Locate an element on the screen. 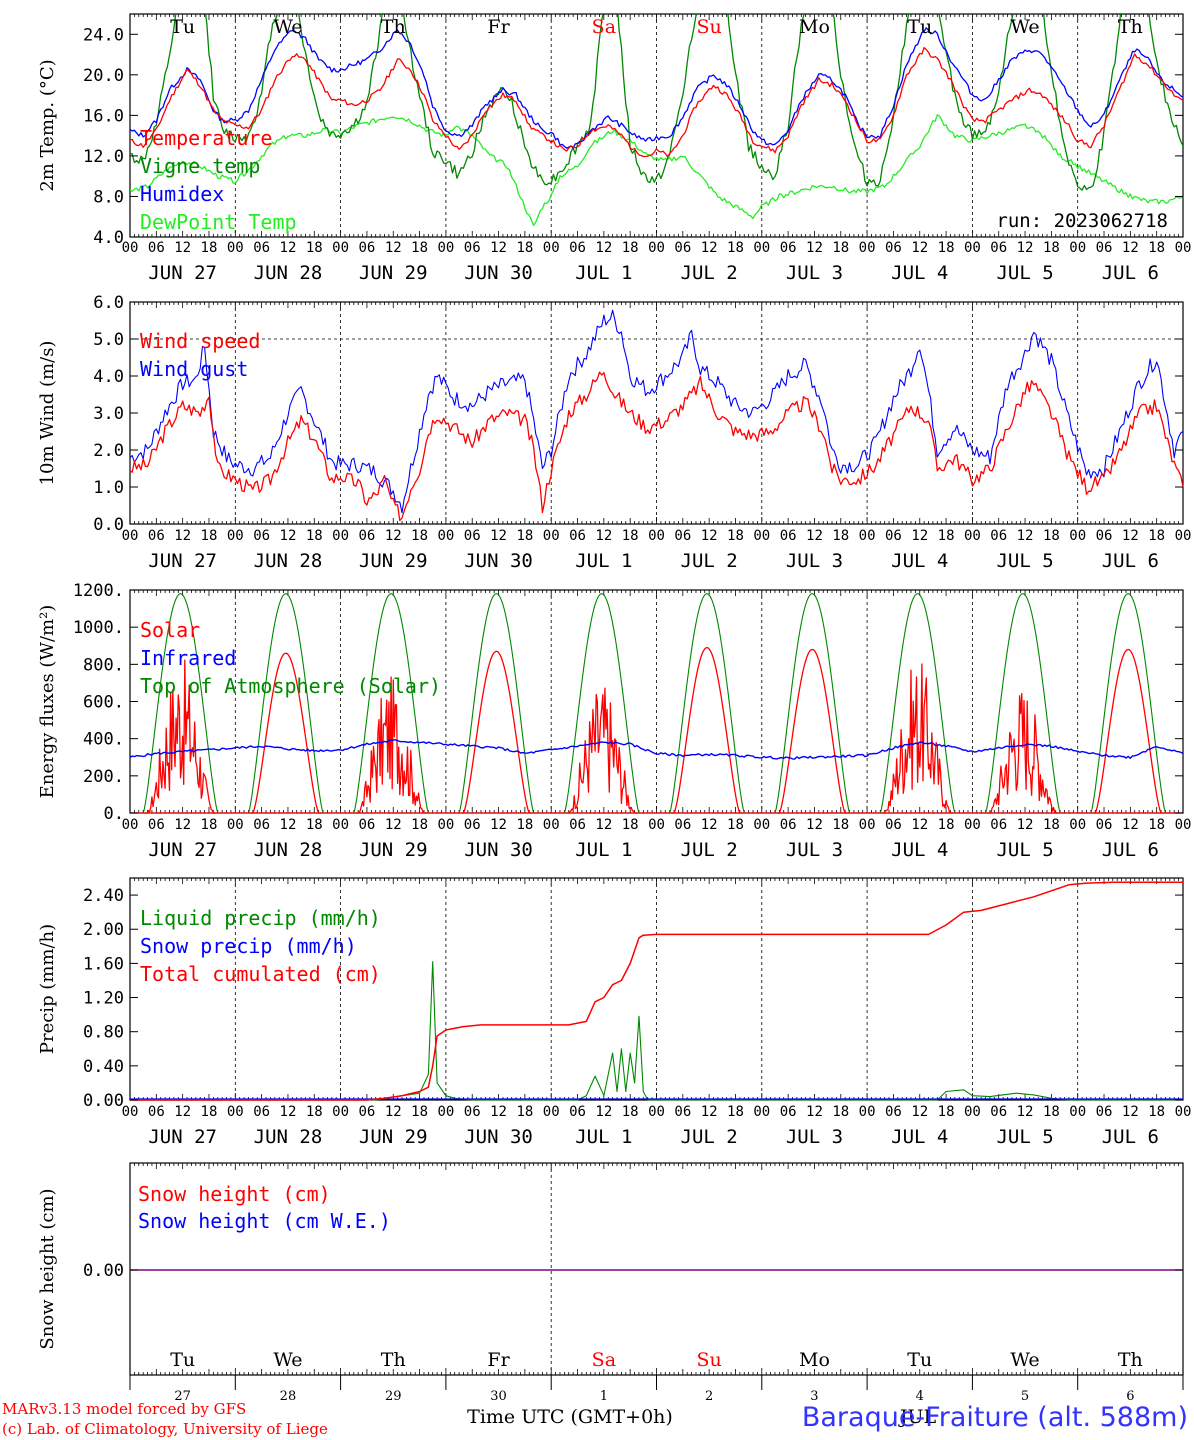 The width and height of the screenshot is (1194, 1440). day-number-label: 29 is located at coordinates (393, 1396).